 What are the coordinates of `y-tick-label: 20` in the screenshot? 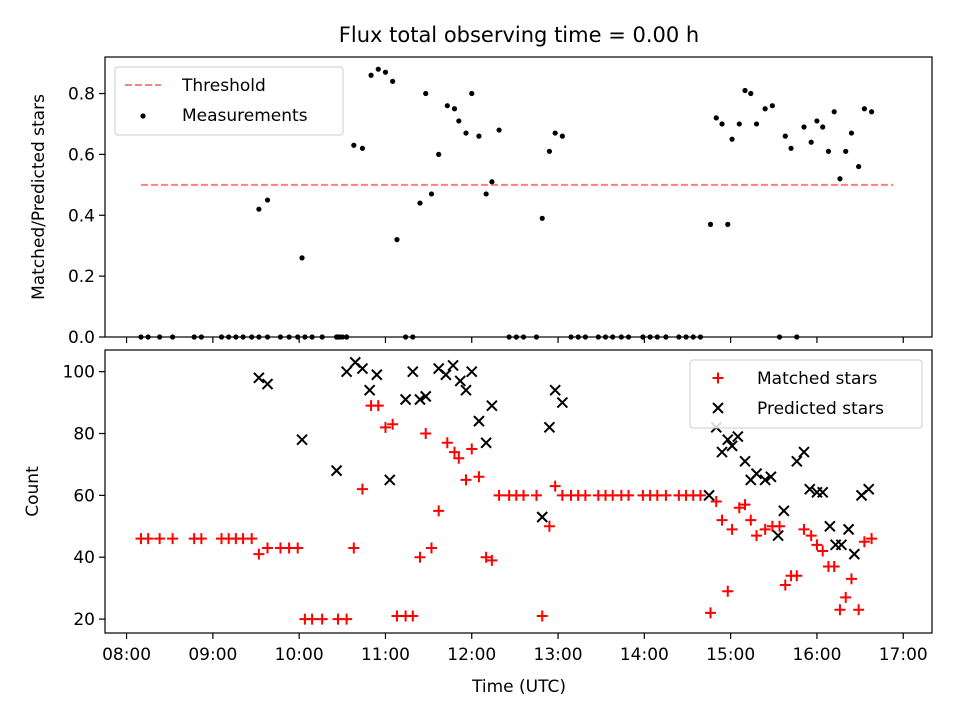 It's located at (84, 620).